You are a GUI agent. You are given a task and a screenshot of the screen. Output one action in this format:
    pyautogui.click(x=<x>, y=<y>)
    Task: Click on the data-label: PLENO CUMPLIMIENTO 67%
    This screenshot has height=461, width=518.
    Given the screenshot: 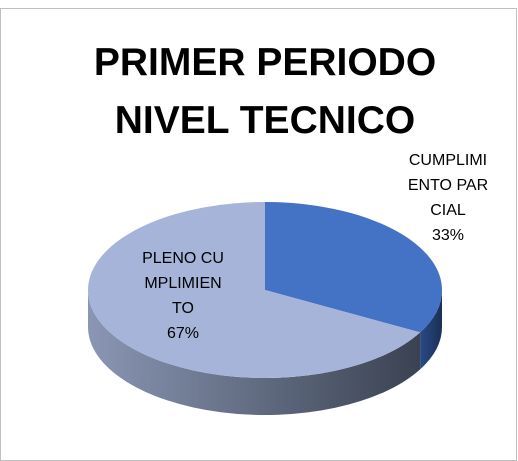 What is the action you would take?
    pyautogui.click(x=183, y=296)
    